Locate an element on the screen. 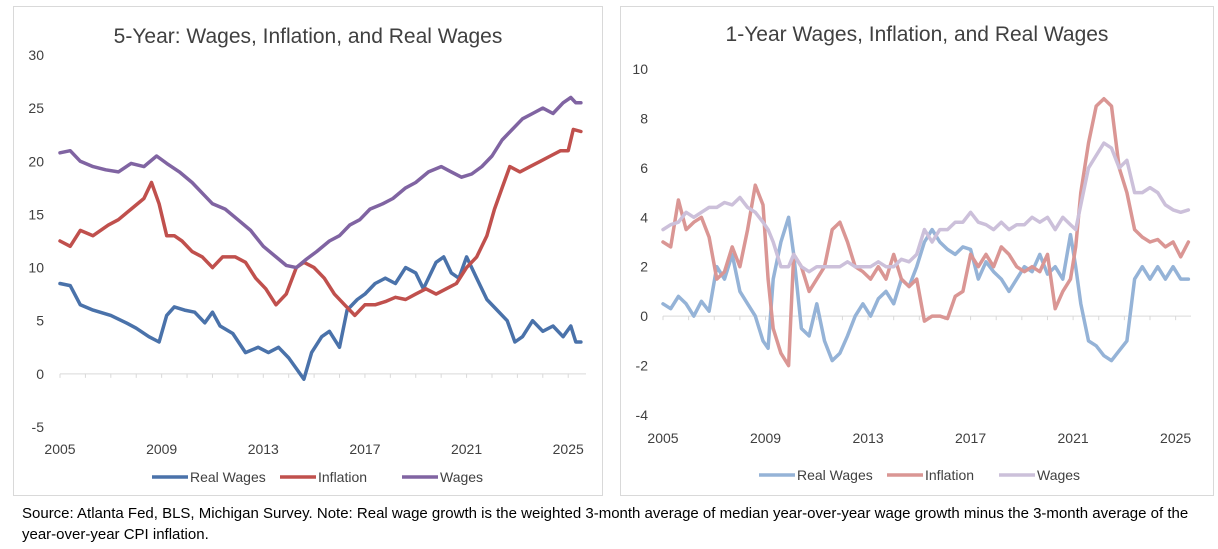 This screenshot has width=1218, height=549. y-tick-label: 25 is located at coordinates (36, 108).